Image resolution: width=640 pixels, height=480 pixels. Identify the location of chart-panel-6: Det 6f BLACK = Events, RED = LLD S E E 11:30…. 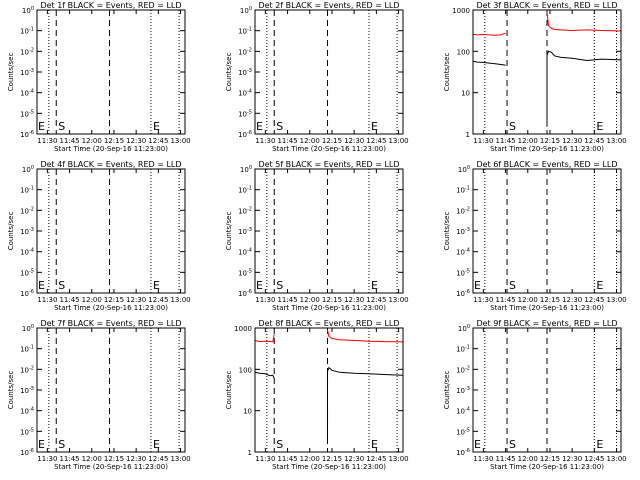
(535, 236).